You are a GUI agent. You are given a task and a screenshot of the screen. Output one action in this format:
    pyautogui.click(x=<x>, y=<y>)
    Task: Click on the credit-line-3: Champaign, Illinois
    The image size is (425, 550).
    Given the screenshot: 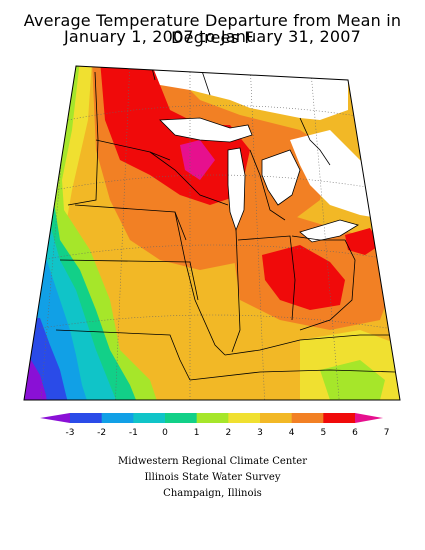 What is the action you would take?
    pyautogui.click(x=212, y=493)
    